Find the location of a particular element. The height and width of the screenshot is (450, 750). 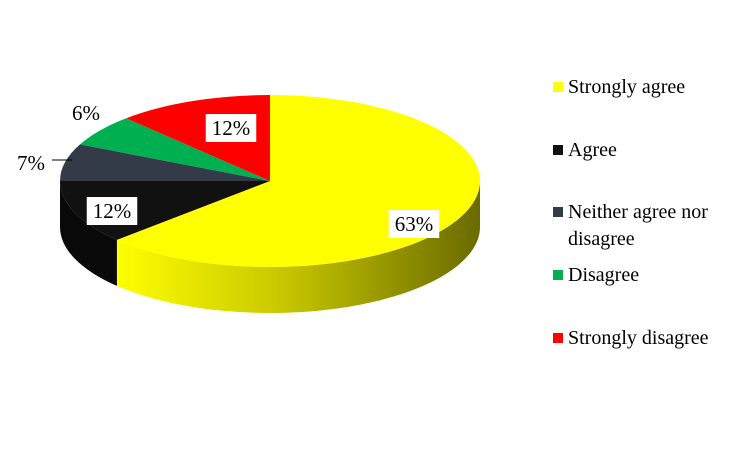

legend-item-disagree: Disagree is located at coordinates (596, 275).